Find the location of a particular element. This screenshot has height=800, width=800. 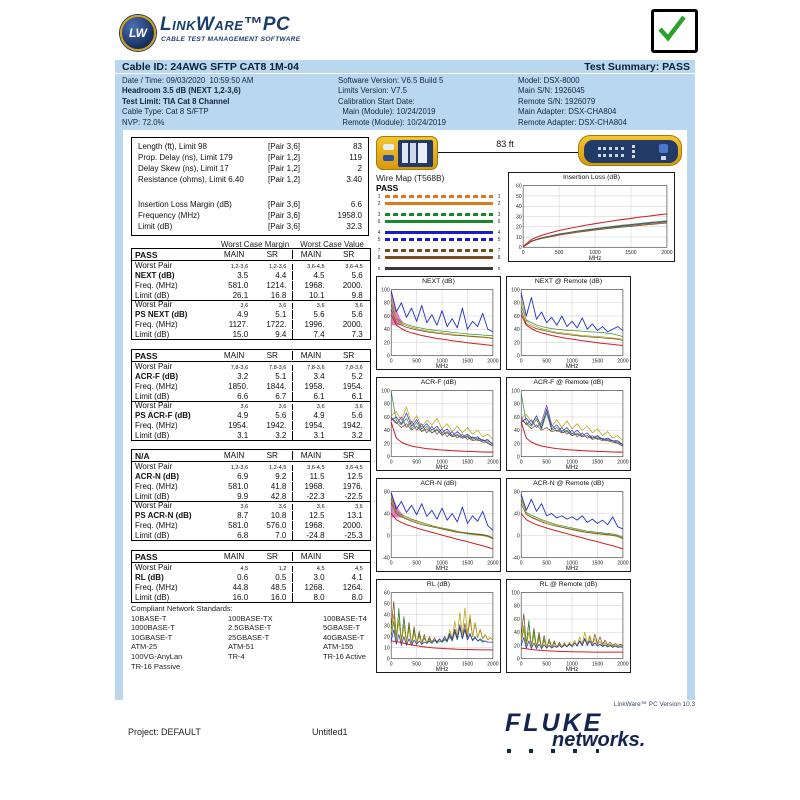

frequency-row: Freq. (MHz) 581.0 41.8 1968. 1976. is located at coordinates (249, 486).